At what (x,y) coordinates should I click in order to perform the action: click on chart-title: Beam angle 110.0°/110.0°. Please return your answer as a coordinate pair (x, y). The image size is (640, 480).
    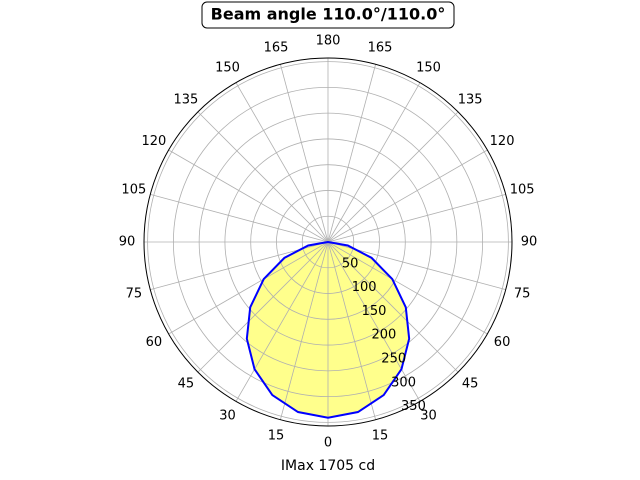
    Looking at the image, I should click on (328, 14).